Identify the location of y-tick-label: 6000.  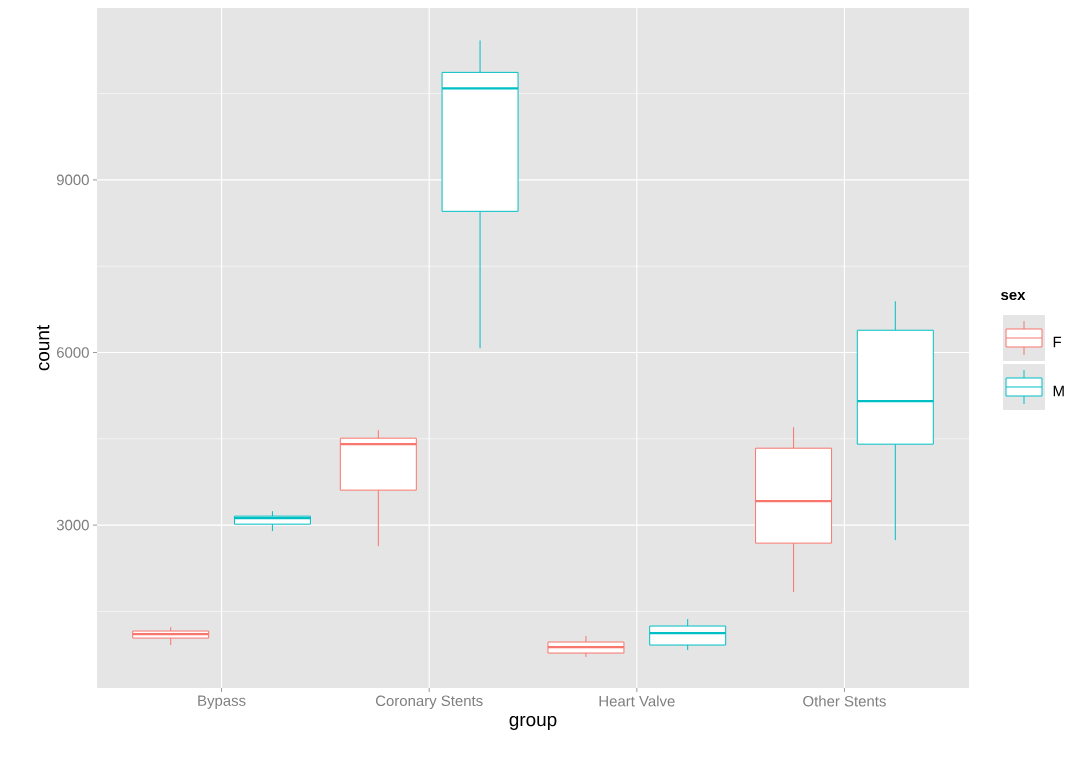
(73, 352).